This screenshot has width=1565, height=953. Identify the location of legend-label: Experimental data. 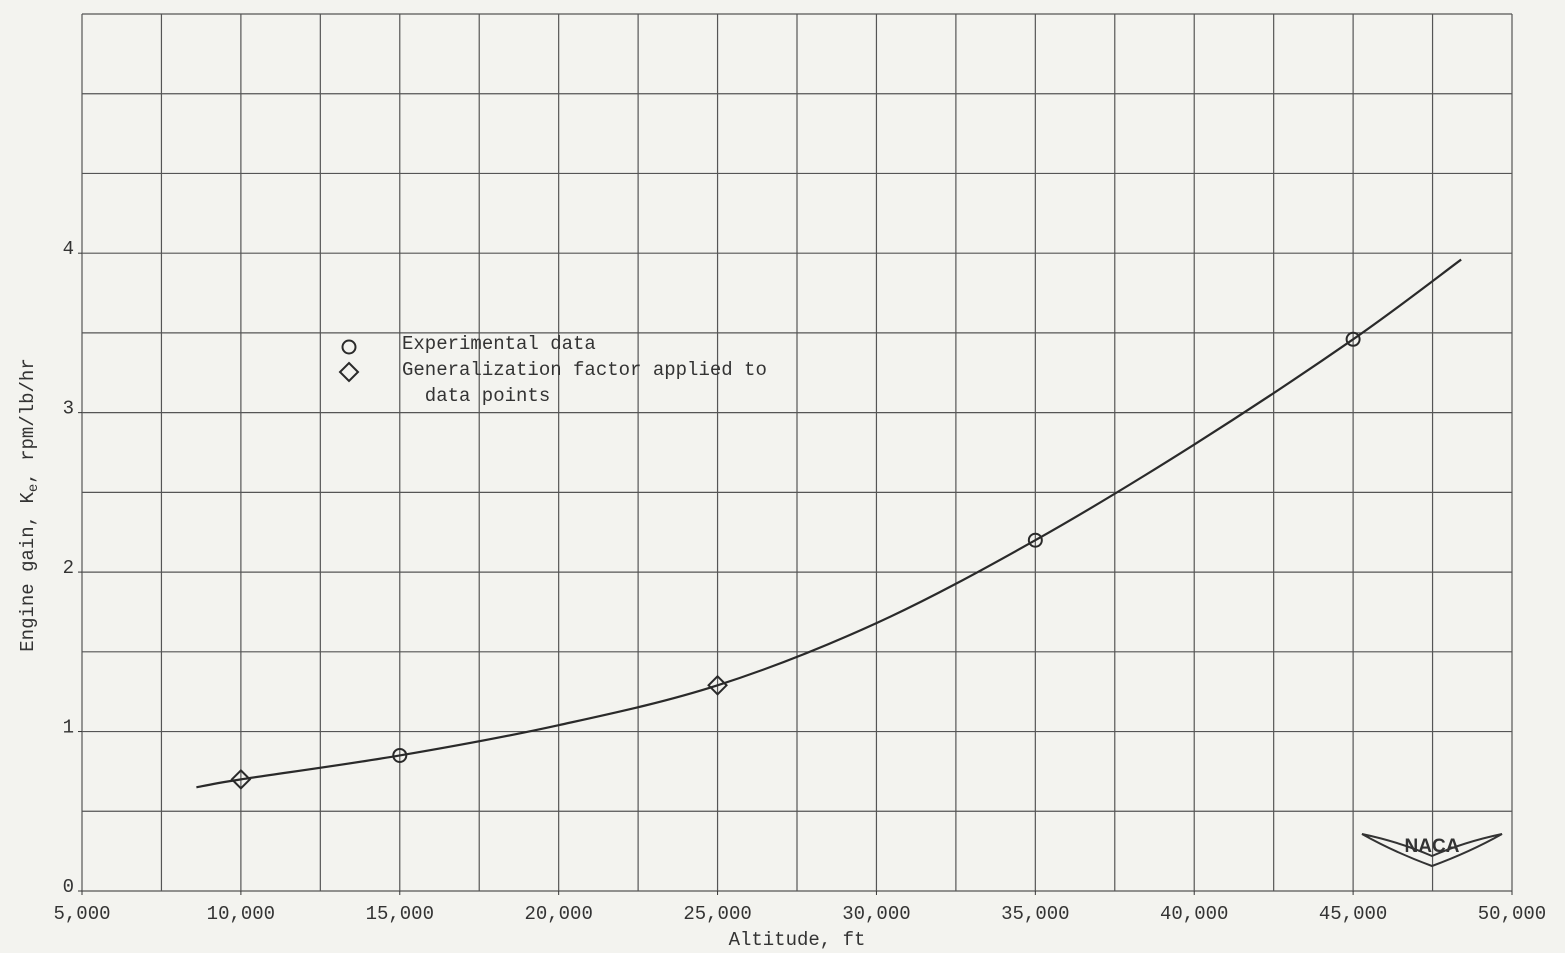
(499, 344).